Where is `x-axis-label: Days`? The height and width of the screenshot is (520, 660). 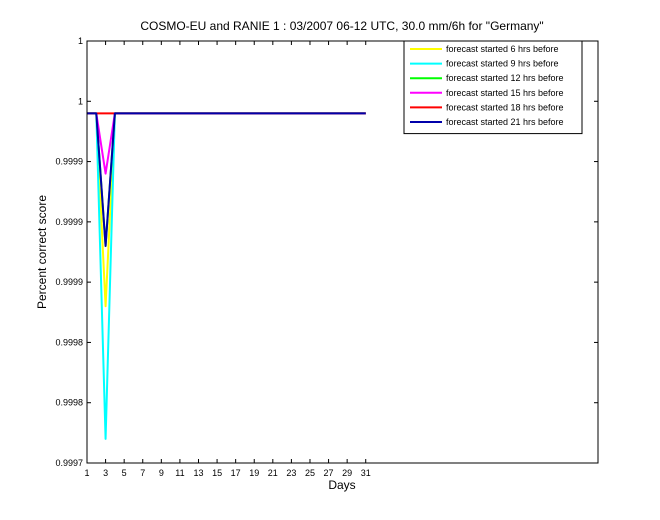 x-axis-label: Days is located at coordinates (341, 485).